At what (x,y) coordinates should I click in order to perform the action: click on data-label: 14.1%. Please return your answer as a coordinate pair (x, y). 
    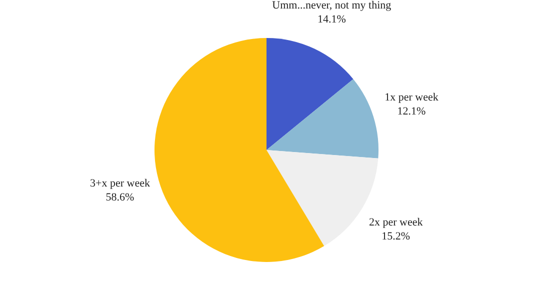
    Looking at the image, I should click on (331, 20).